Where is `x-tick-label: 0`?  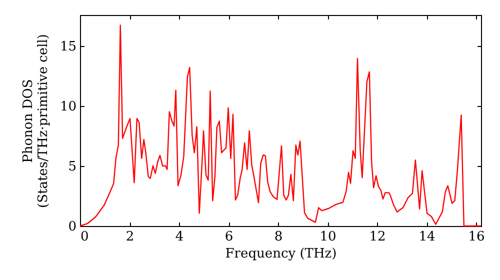 x-tick-label: 0 is located at coordinates (84, 237).